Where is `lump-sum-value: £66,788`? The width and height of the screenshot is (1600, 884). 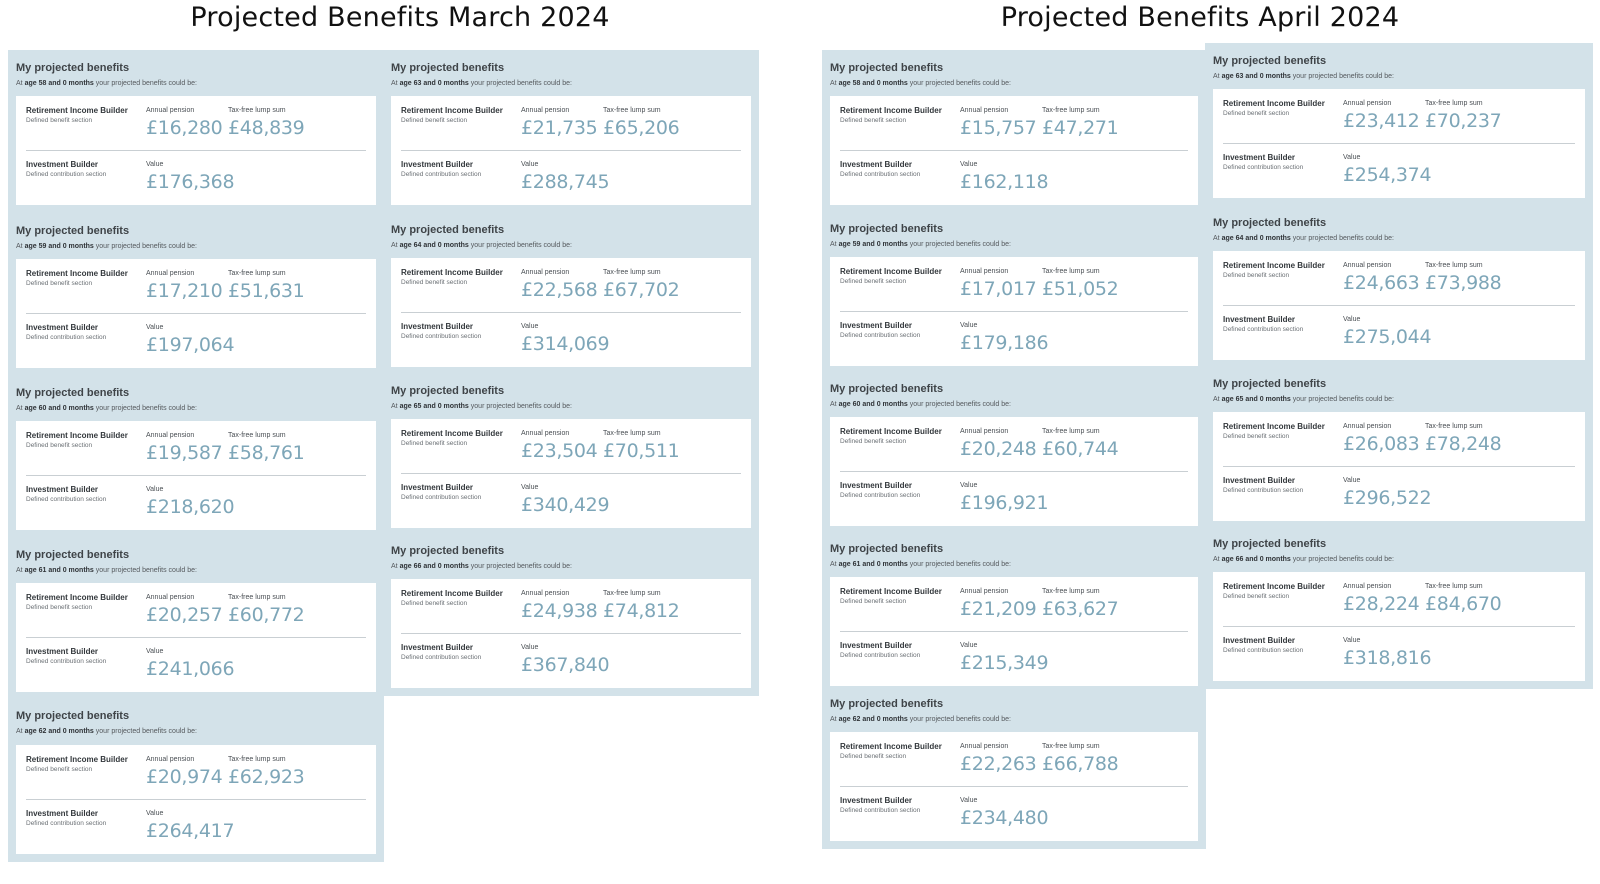
lump-sum-value: £66,788 is located at coordinates (1080, 764).